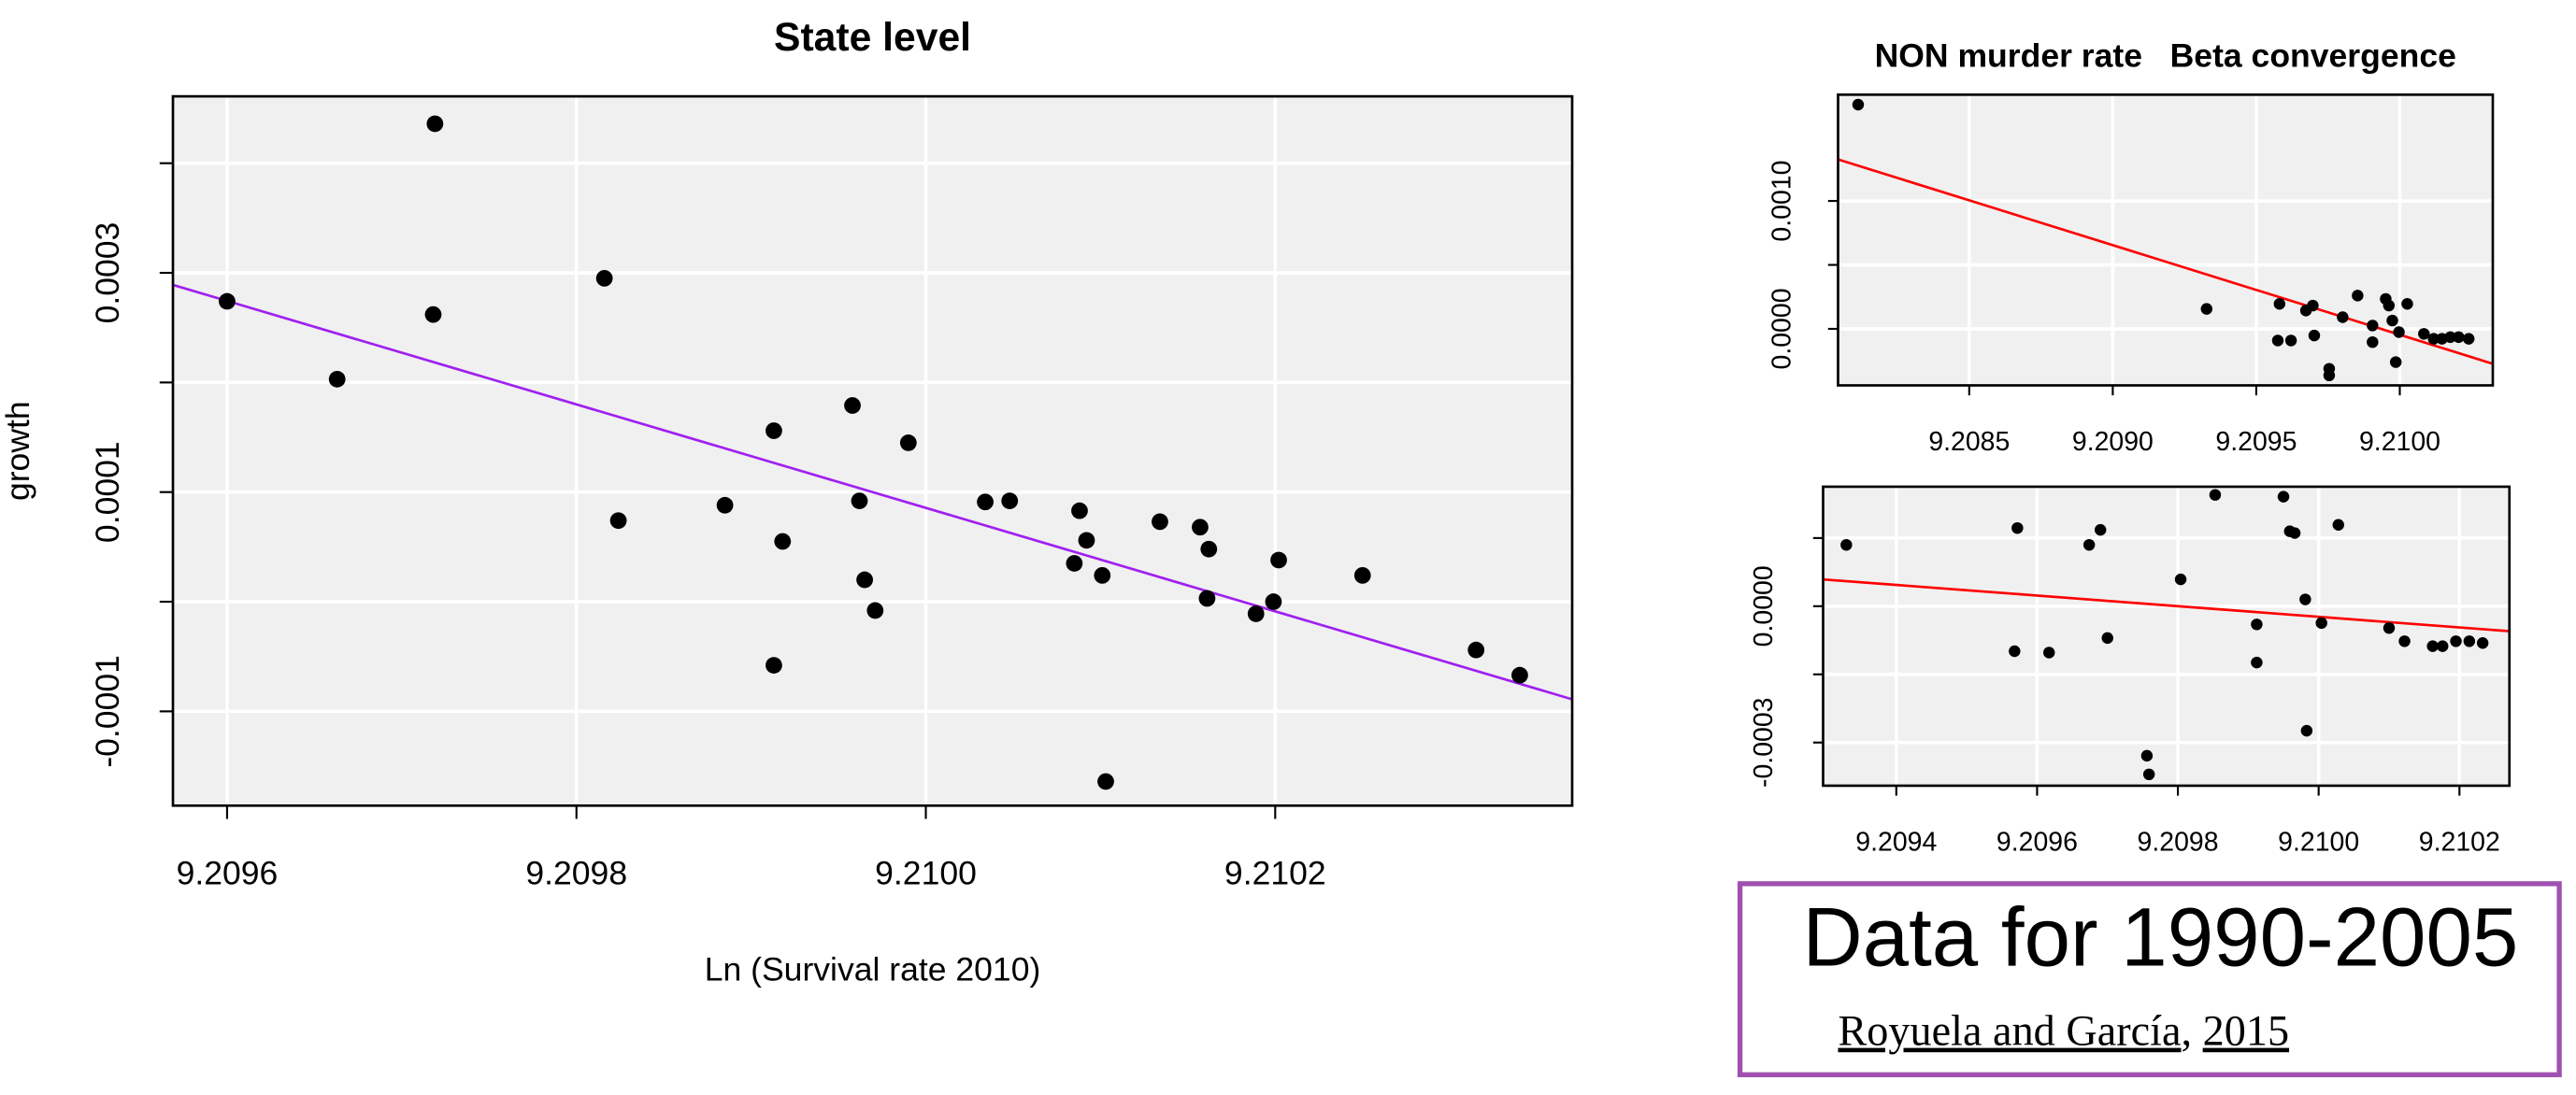 Image resolution: width=2576 pixels, height=1095 pixels. I want to click on y-tick-label: 0.0003, so click(107, 273).